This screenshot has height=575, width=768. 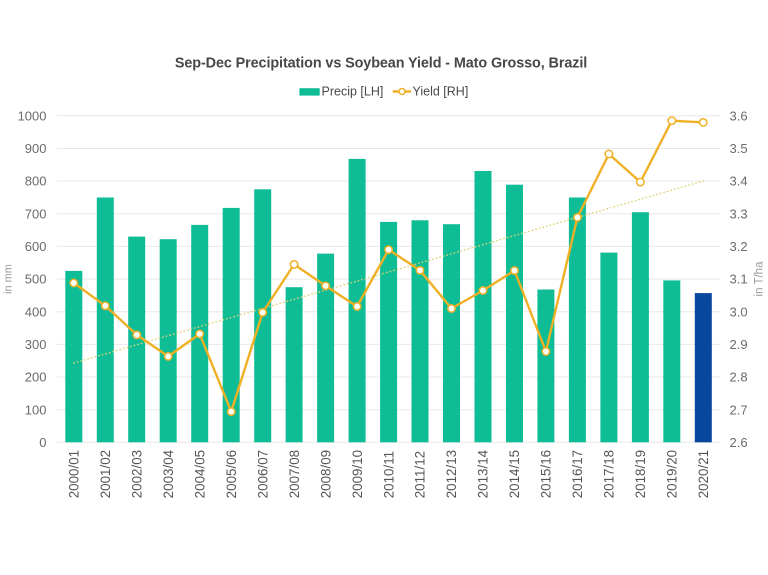 I want to click on svg-text: 3.3, so click(x=739, y=213).